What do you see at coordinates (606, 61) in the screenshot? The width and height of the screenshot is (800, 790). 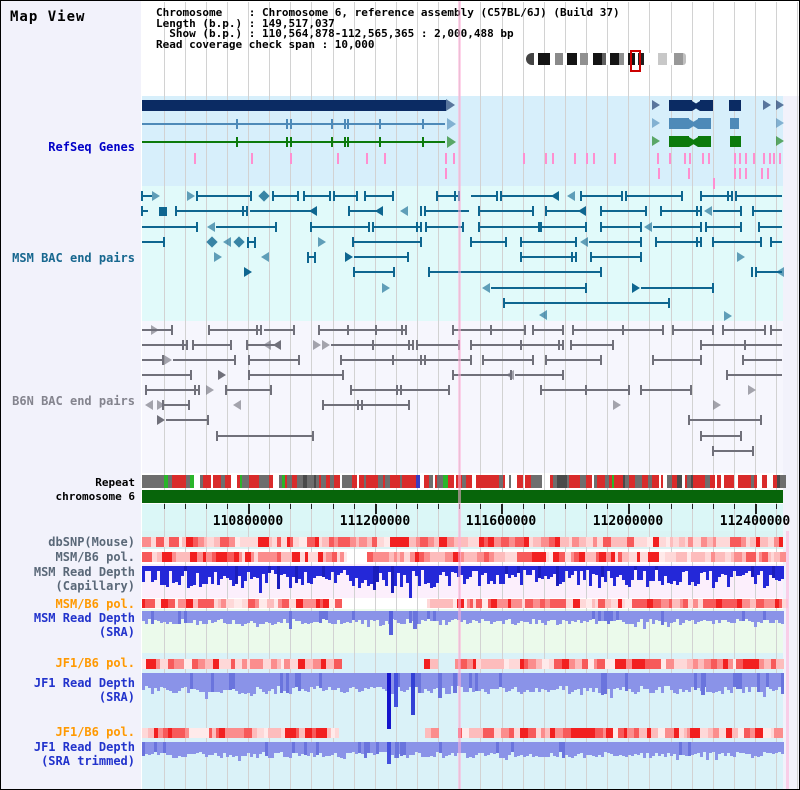 I see `chromosome-ideogram` at bounding box center [606, 61].